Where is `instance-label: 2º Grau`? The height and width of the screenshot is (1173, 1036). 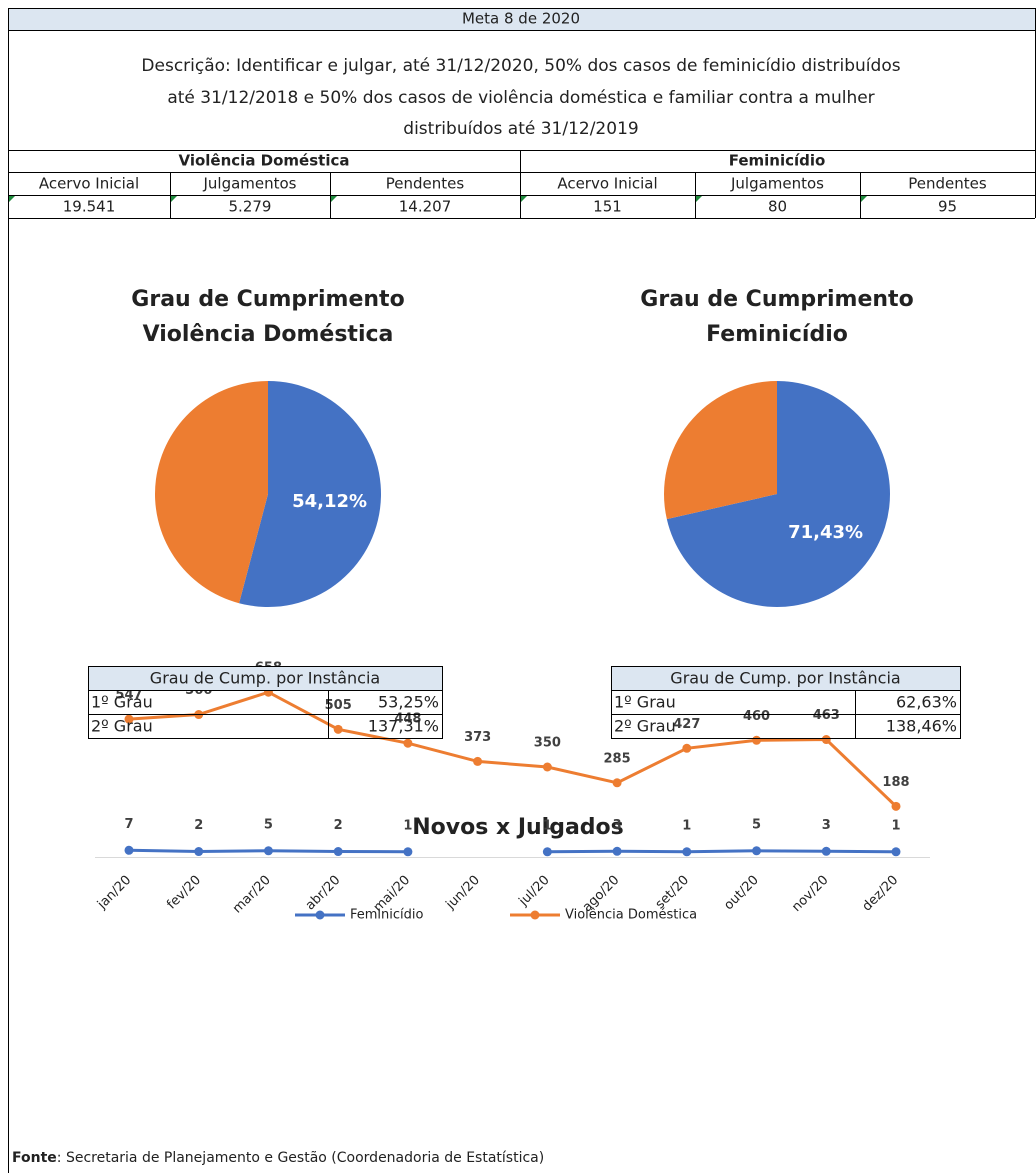 instance-label: 2º Grau is located at coordinates (645, 726).